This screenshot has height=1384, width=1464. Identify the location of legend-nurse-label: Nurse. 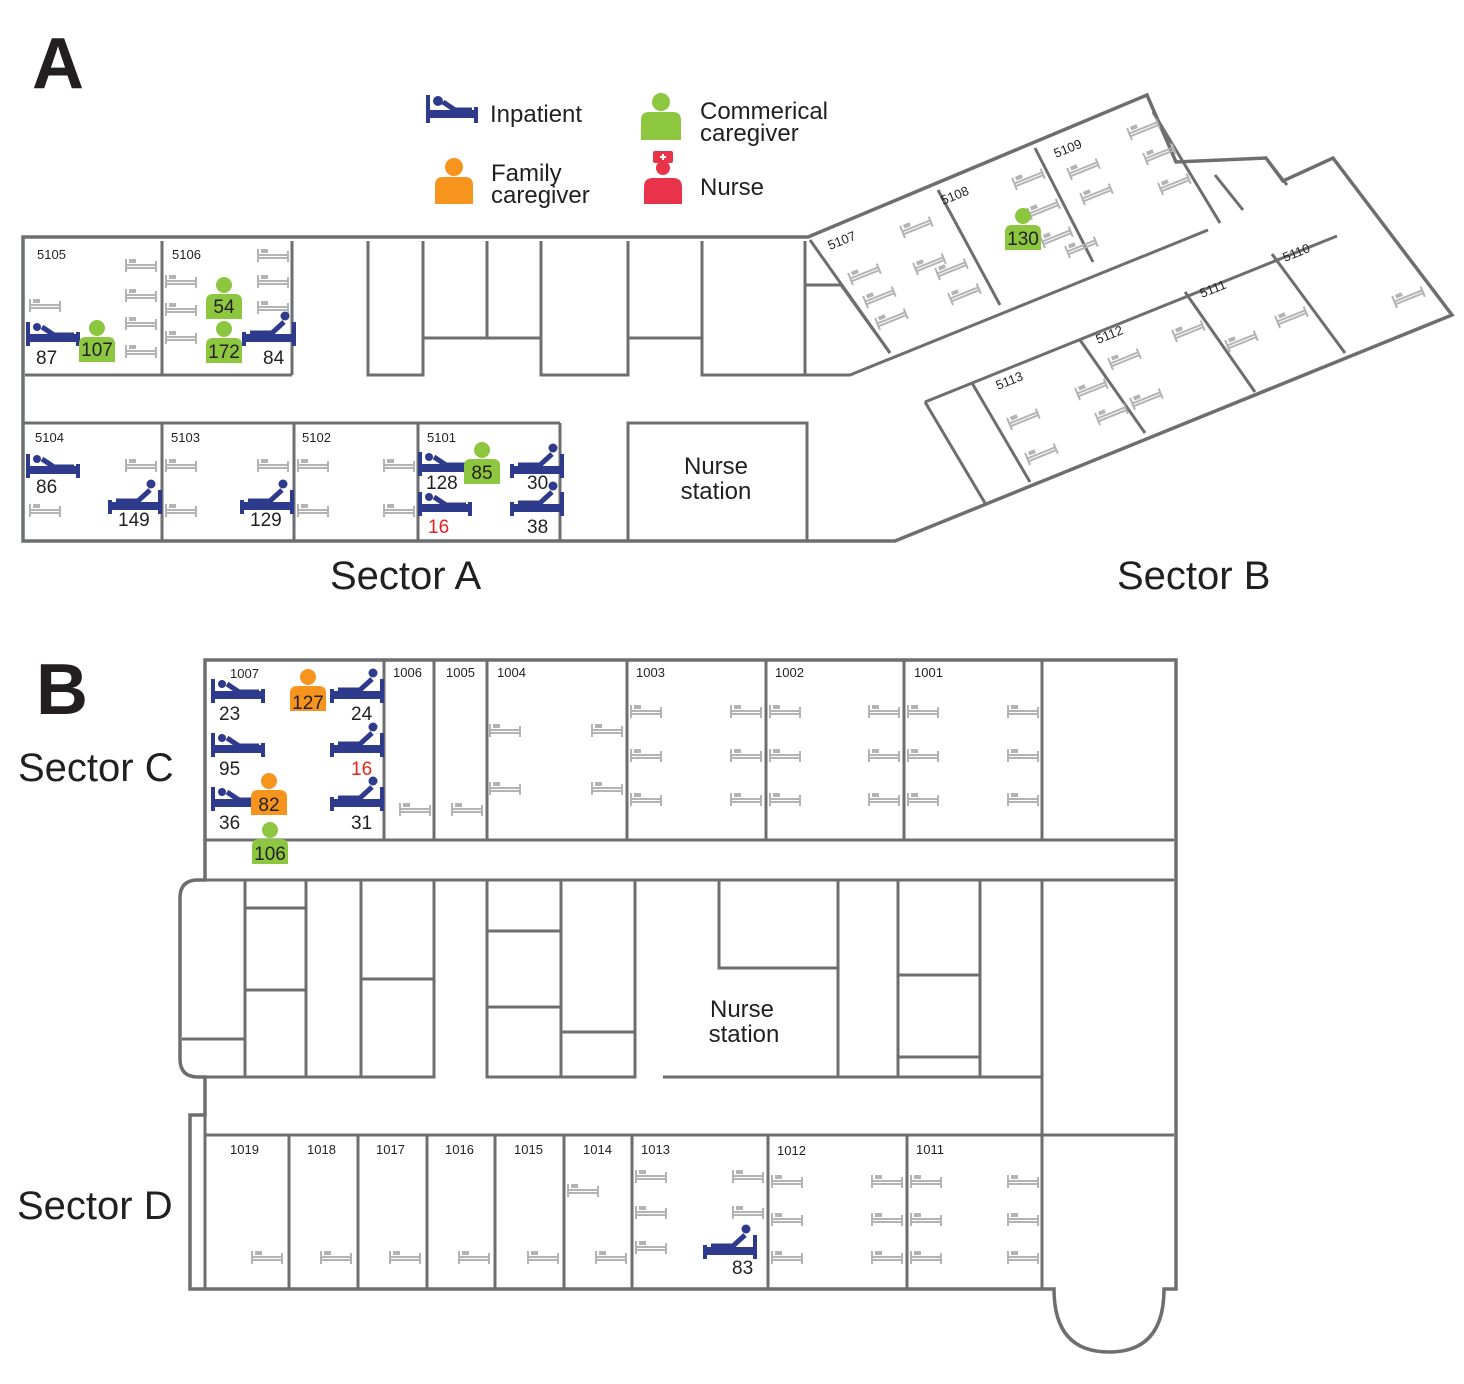
(732, 187).